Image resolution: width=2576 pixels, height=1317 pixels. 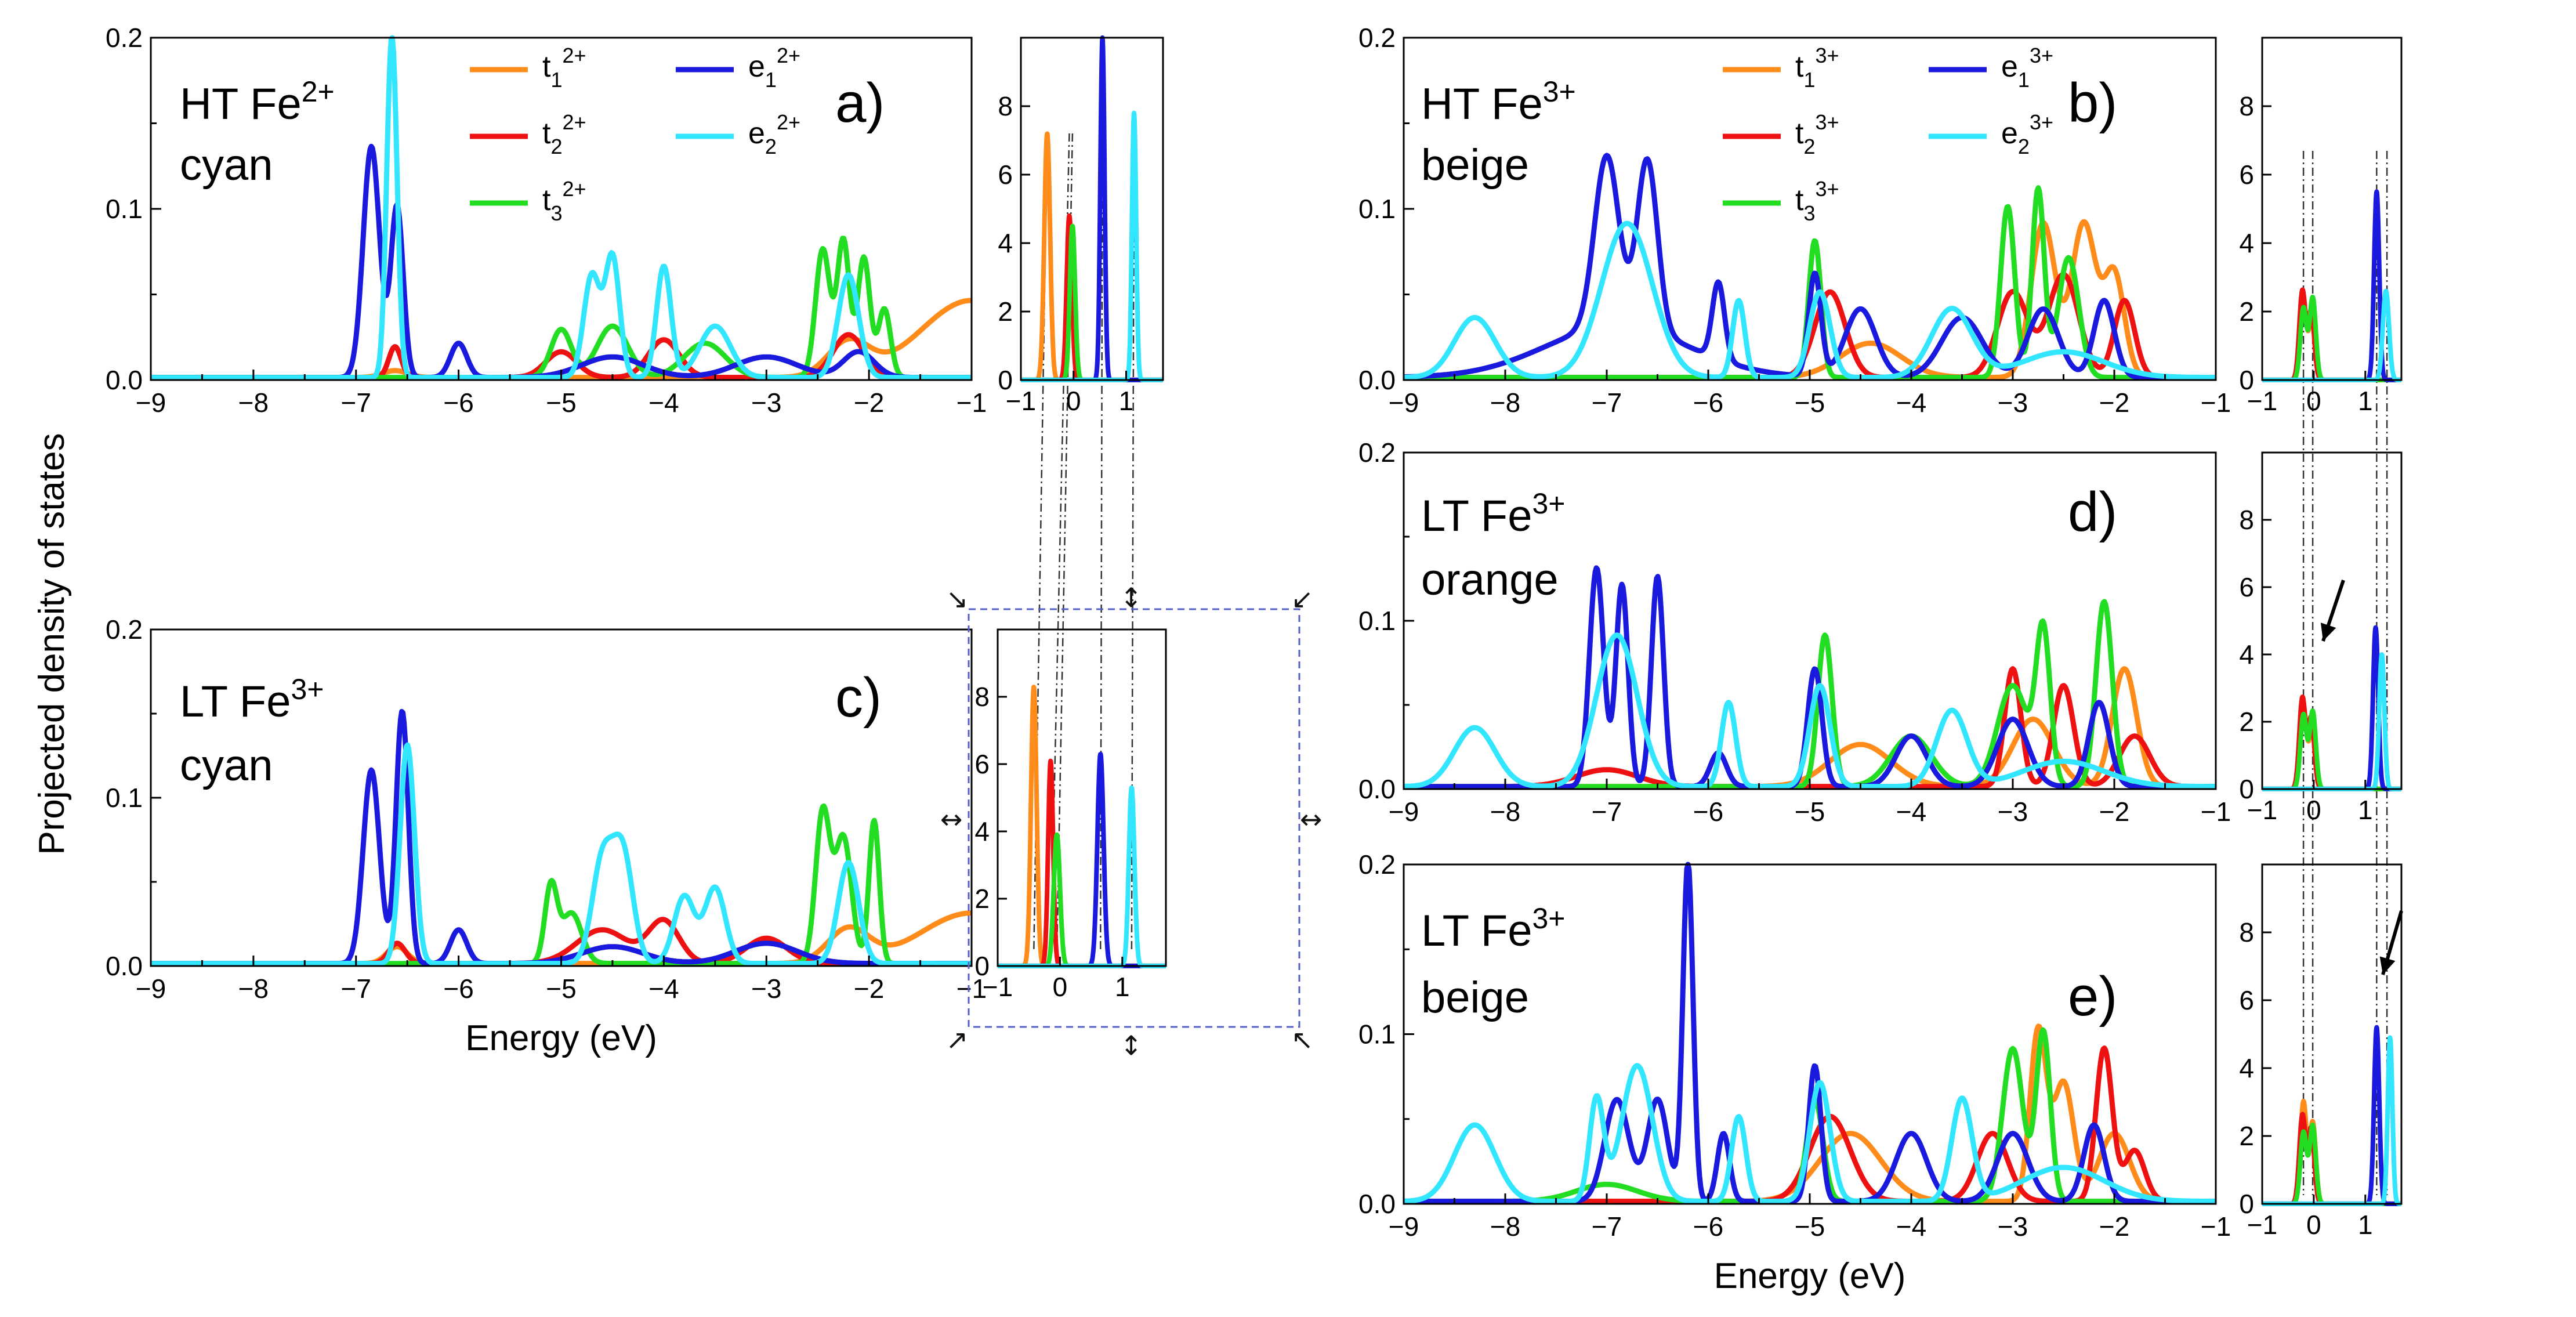 What do you see at coordinates (766, 989) in the screenshot?
I see `x-tick-label: −3` at bounding box center [766, 989].